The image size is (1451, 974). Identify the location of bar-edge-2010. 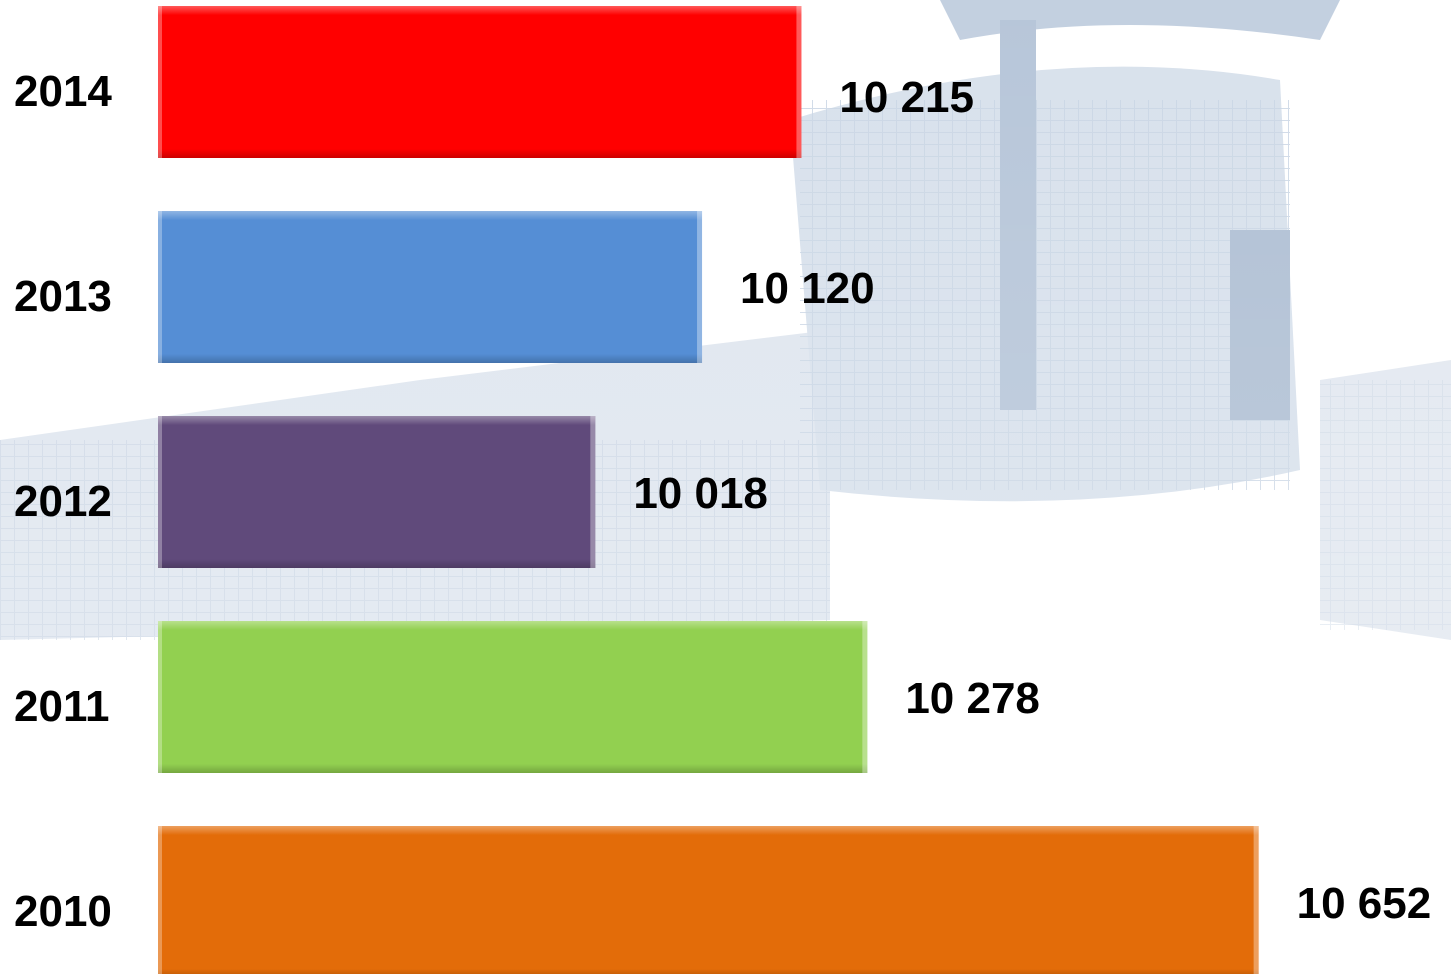
(1256, 900).